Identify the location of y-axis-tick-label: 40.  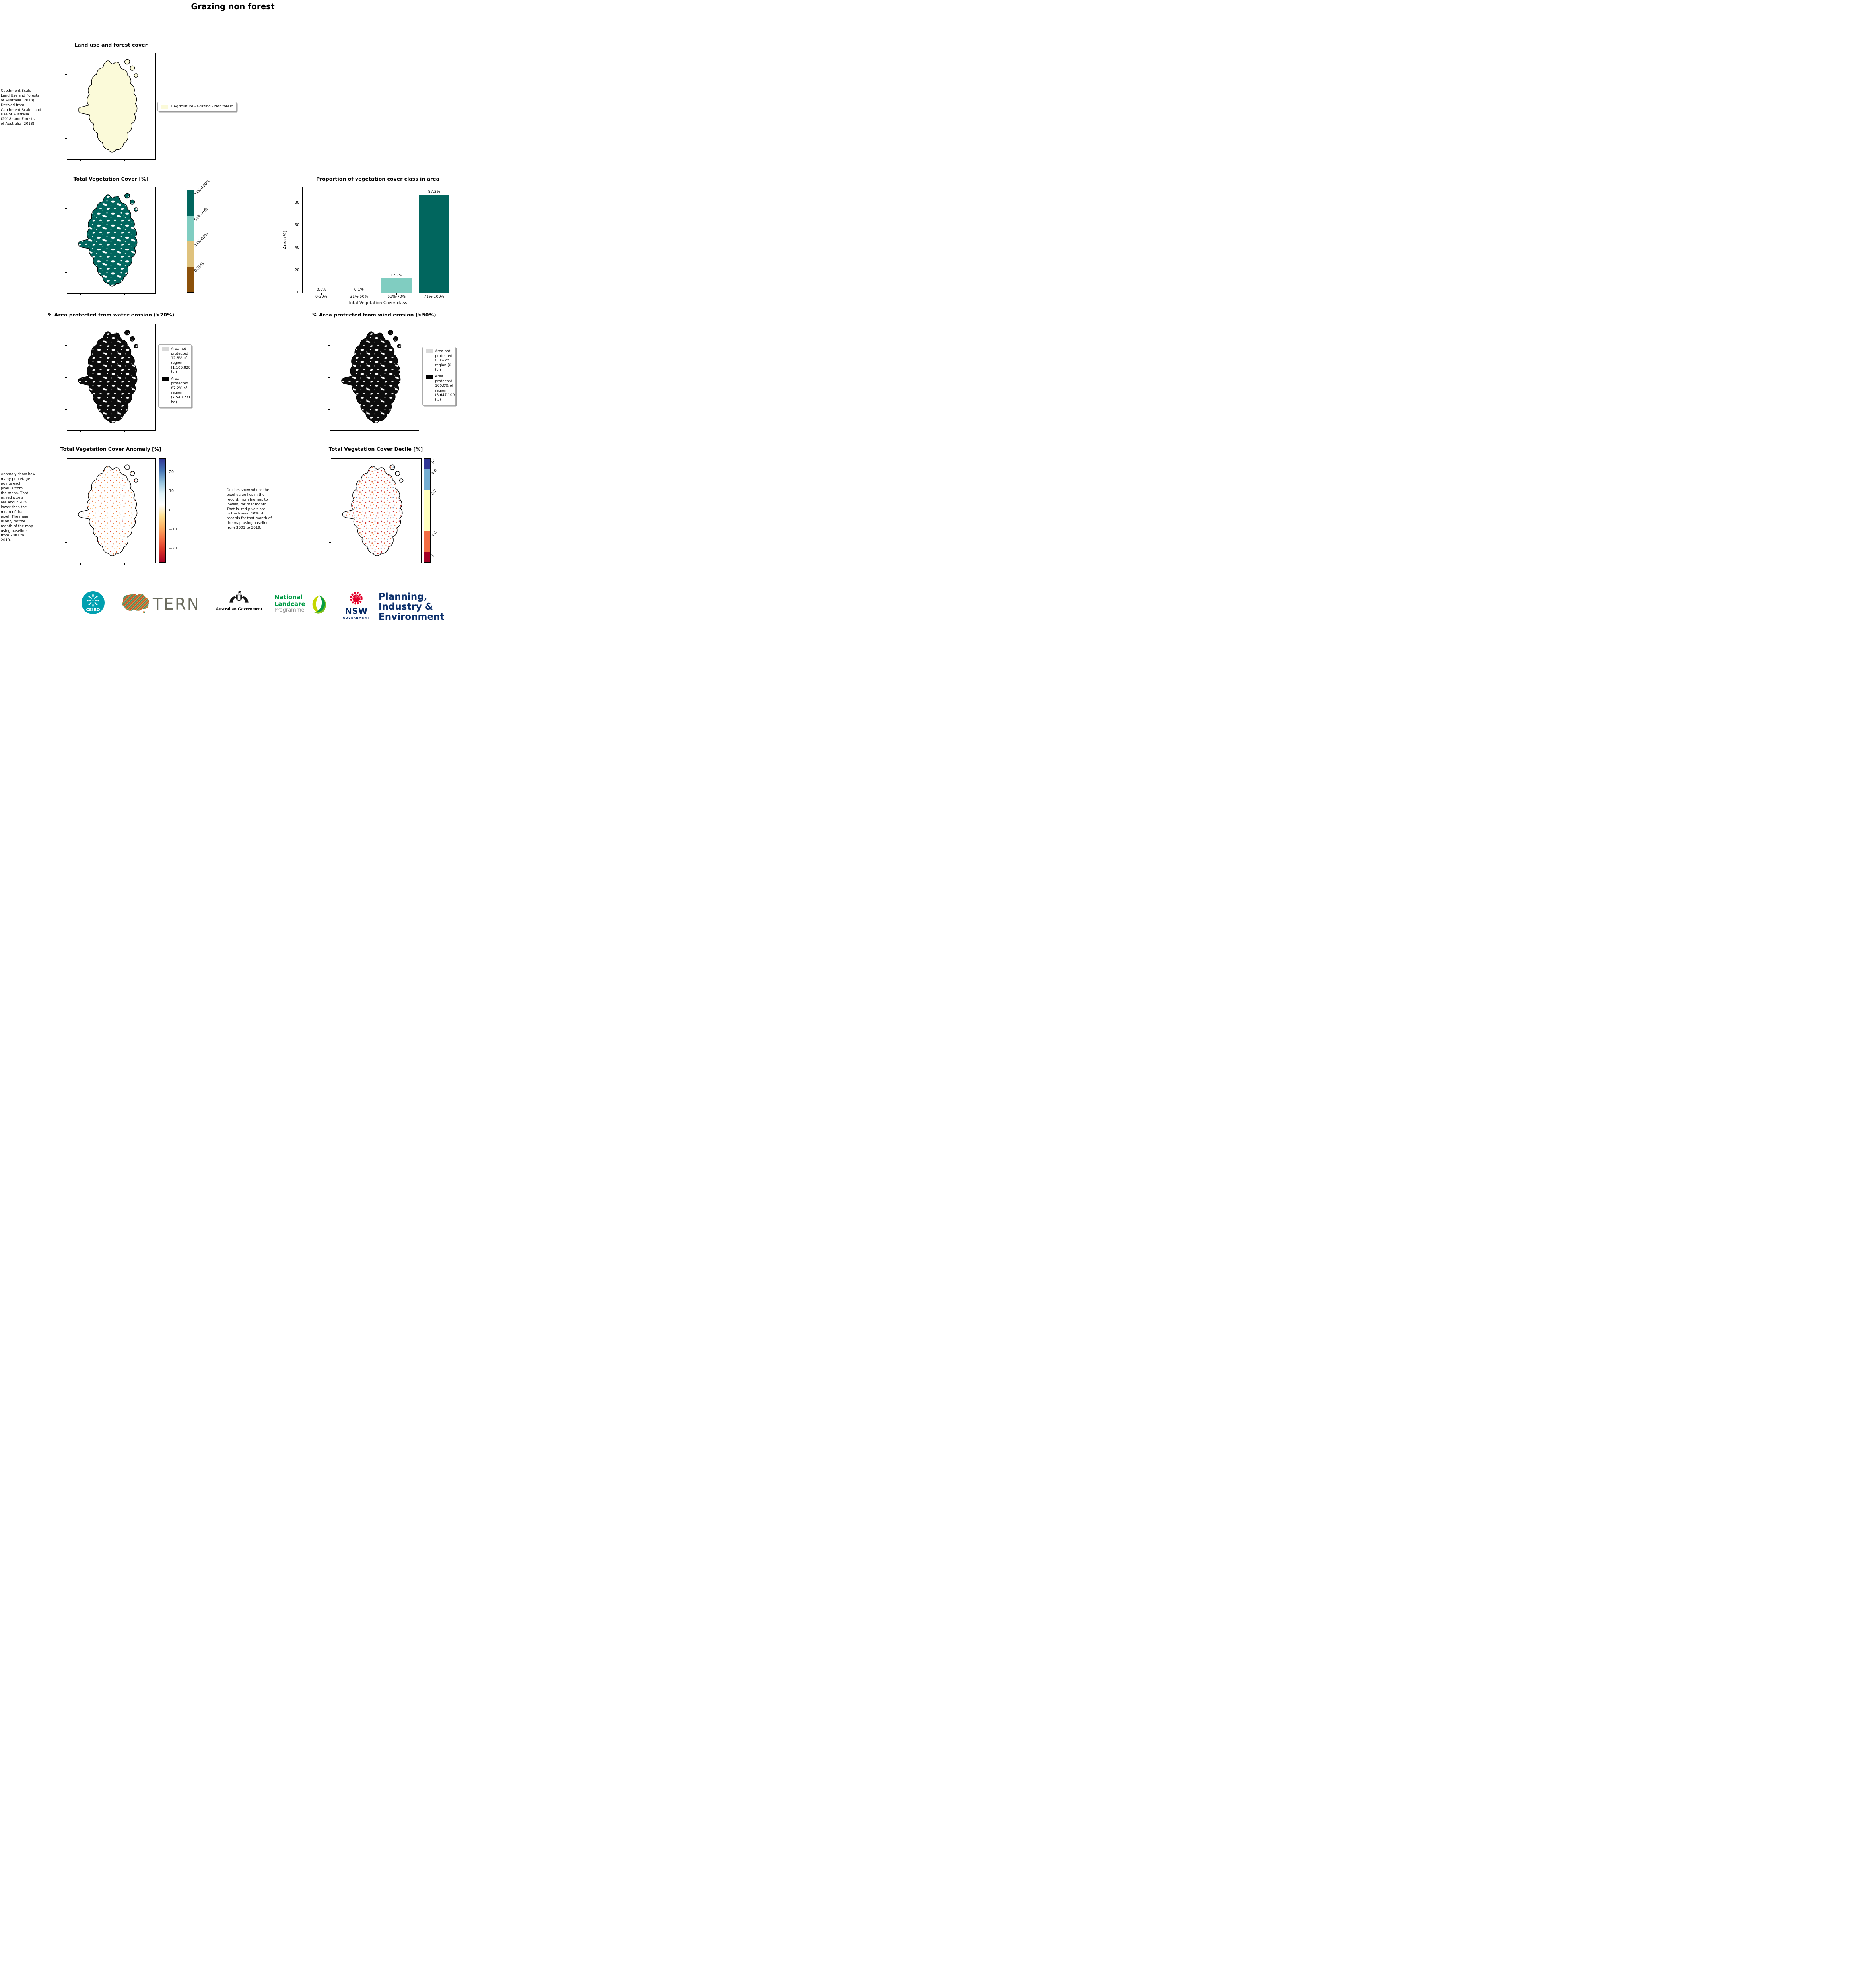
(296, 247).